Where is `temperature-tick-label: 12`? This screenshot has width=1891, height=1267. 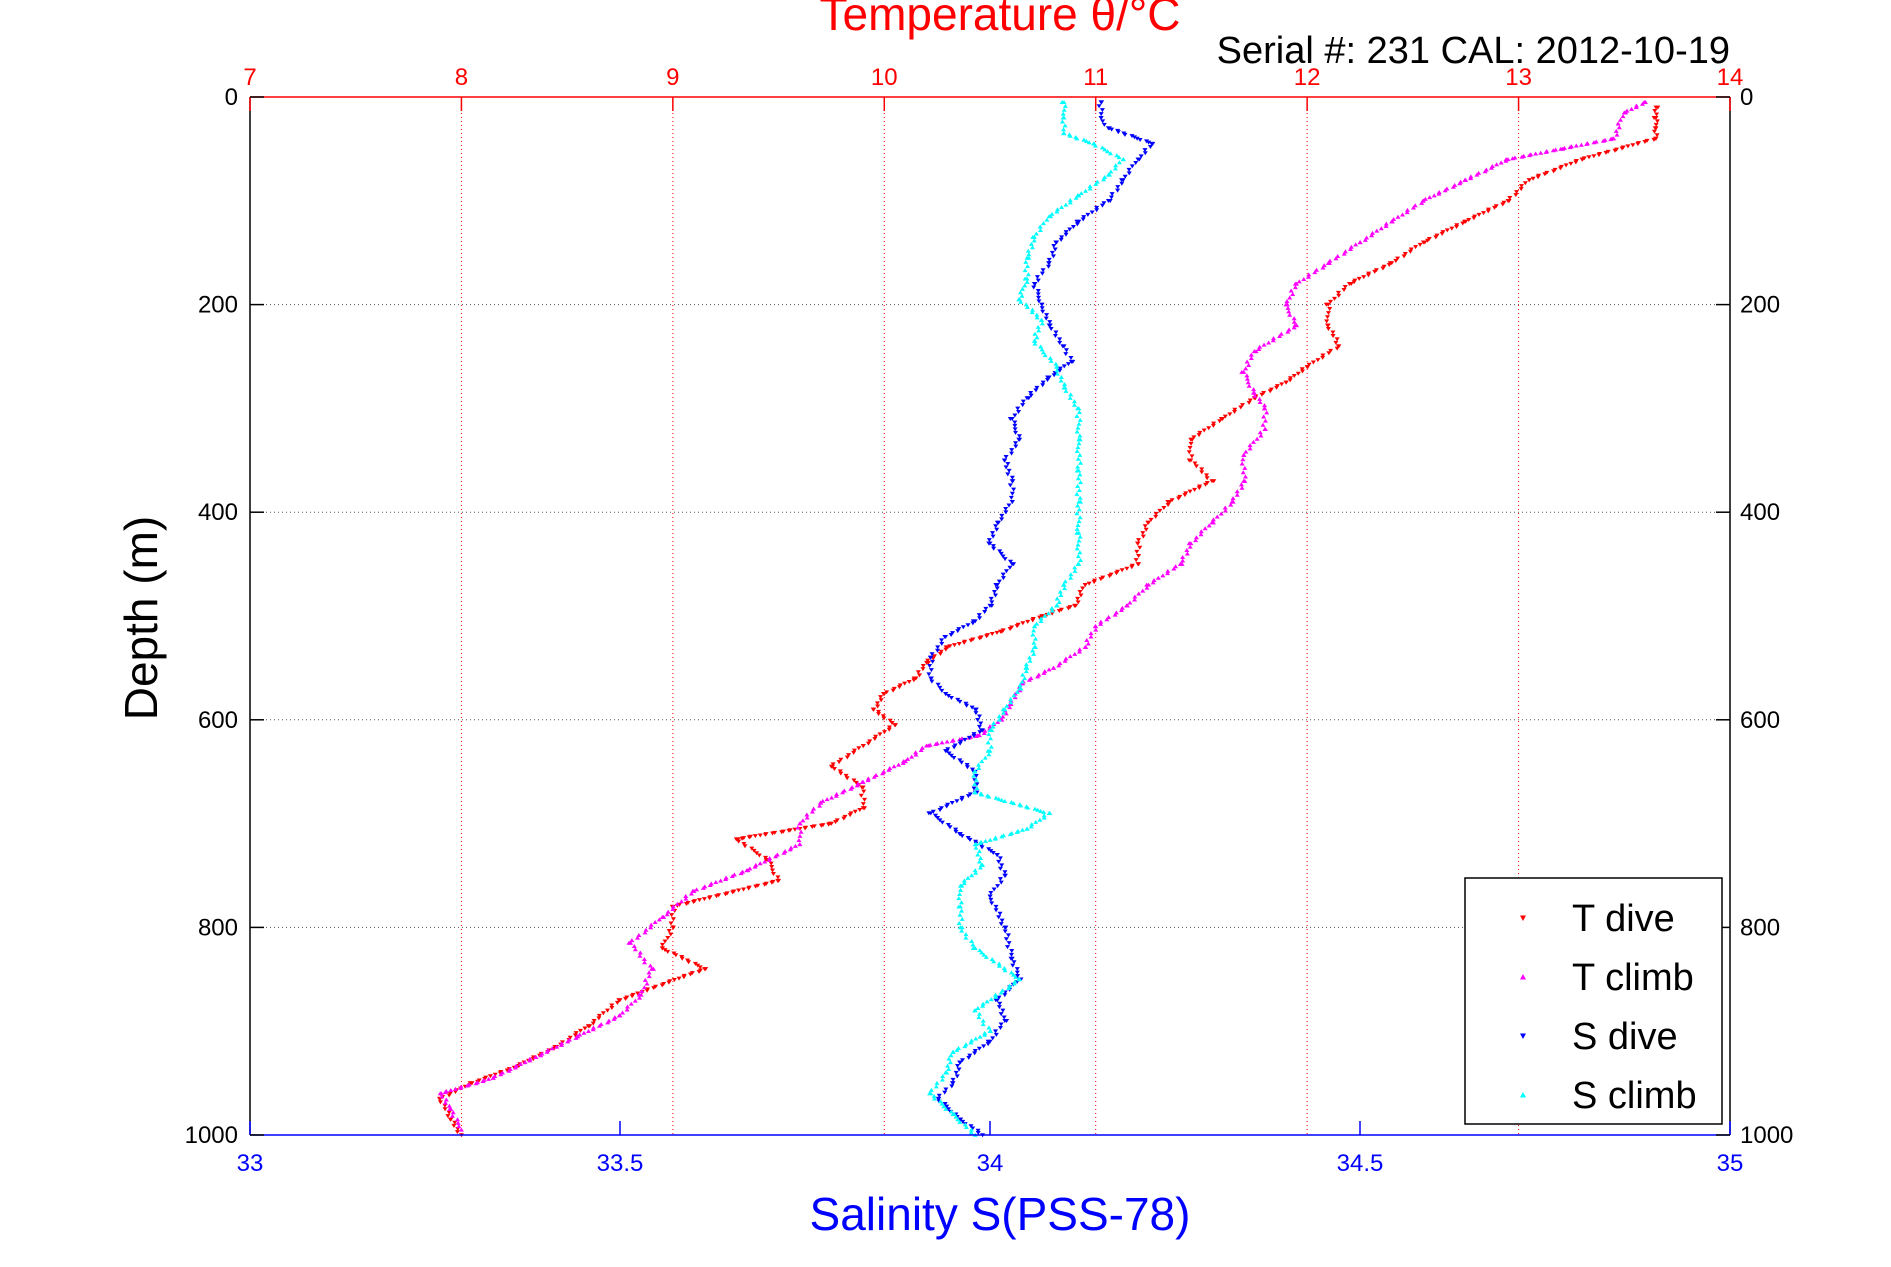
temperature-tick-label: 12 is located at coordinates (1307, 77).